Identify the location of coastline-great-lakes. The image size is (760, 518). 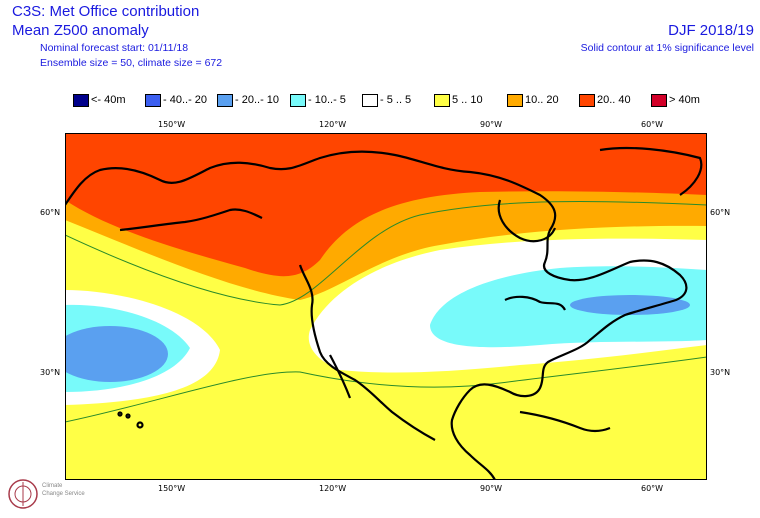
(535, 303).